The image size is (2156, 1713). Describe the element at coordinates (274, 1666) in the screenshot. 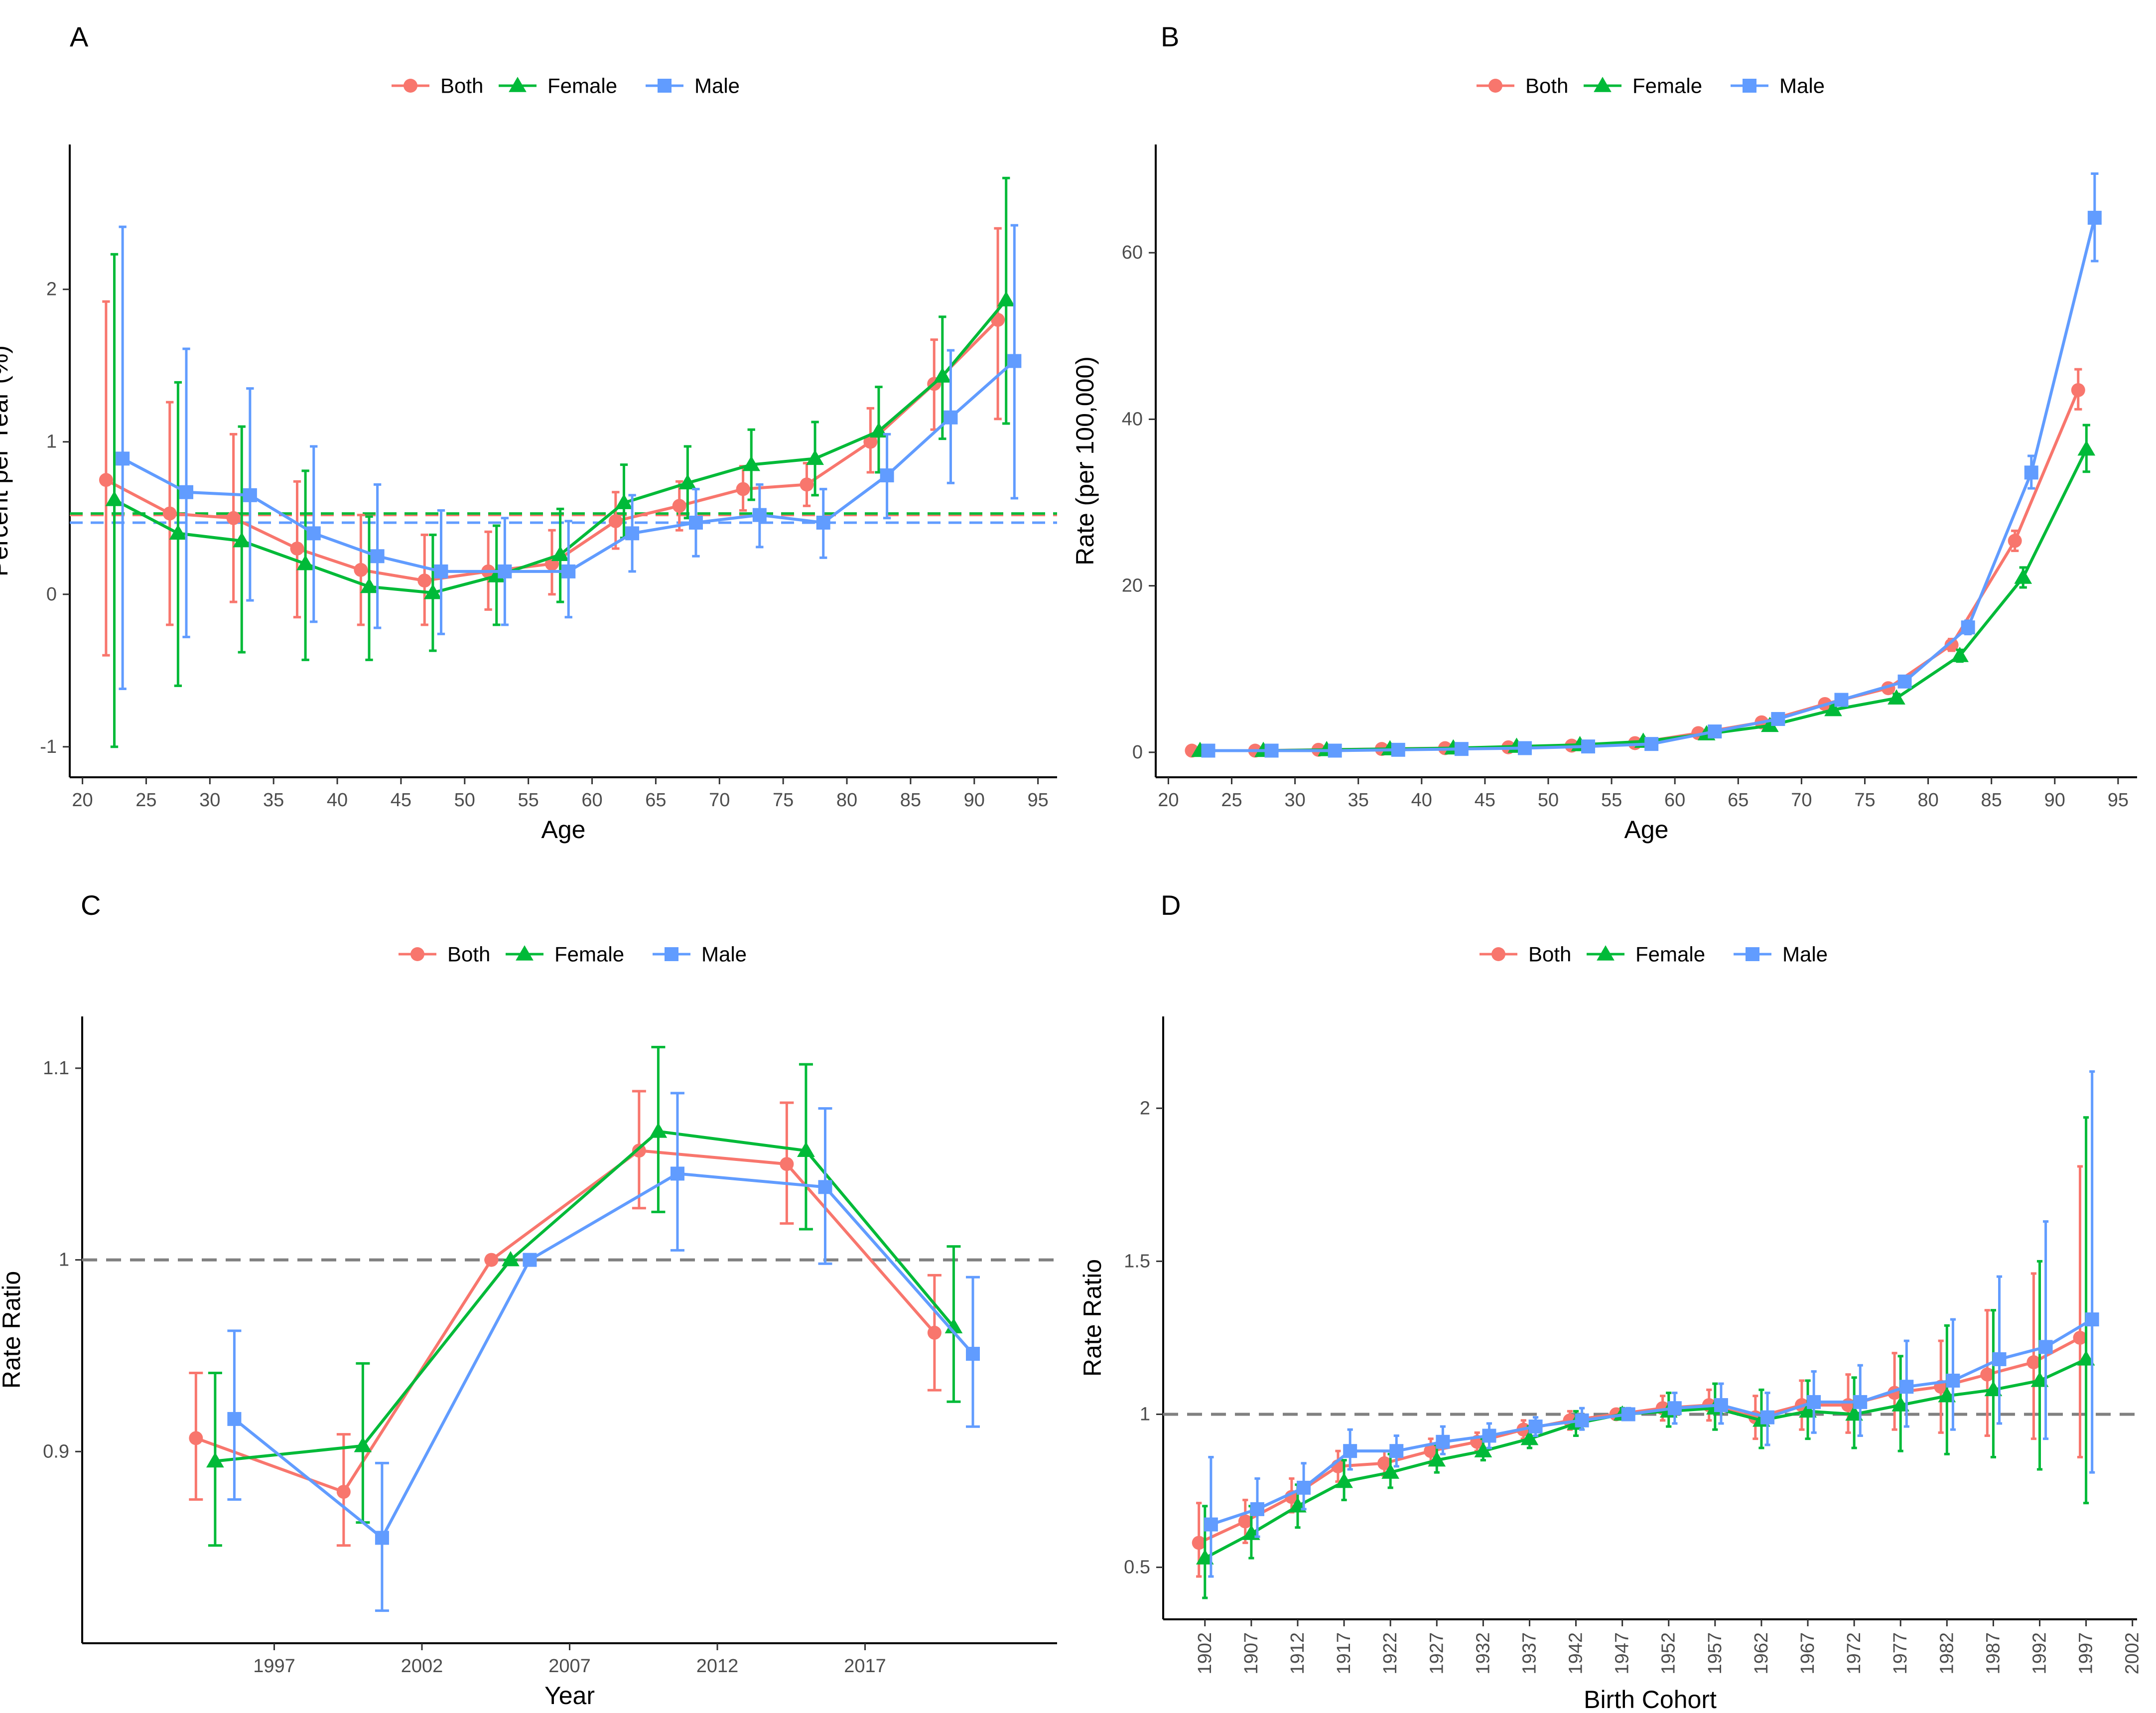

I see `x-tick-label: 1997` at that location.